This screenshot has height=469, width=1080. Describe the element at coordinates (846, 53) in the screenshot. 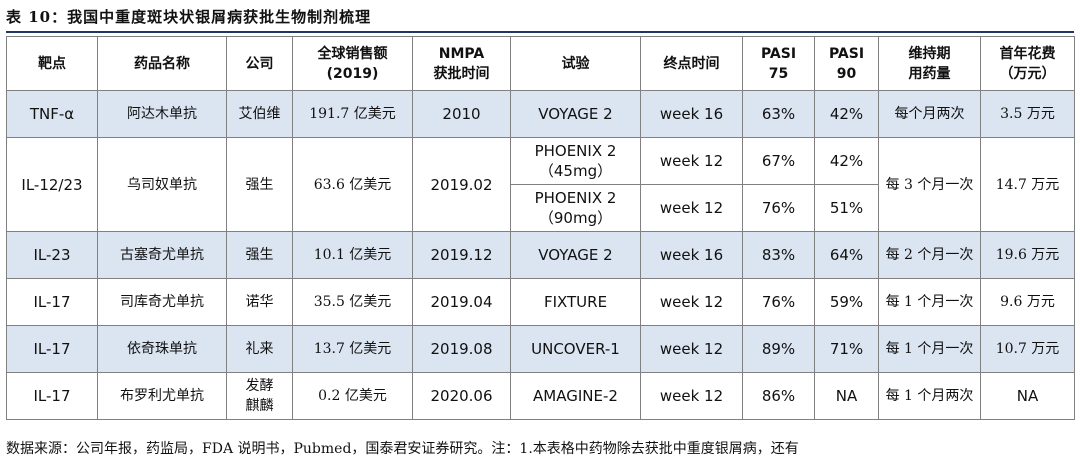

I see `header-pasi90-line1: PASI` at that location.